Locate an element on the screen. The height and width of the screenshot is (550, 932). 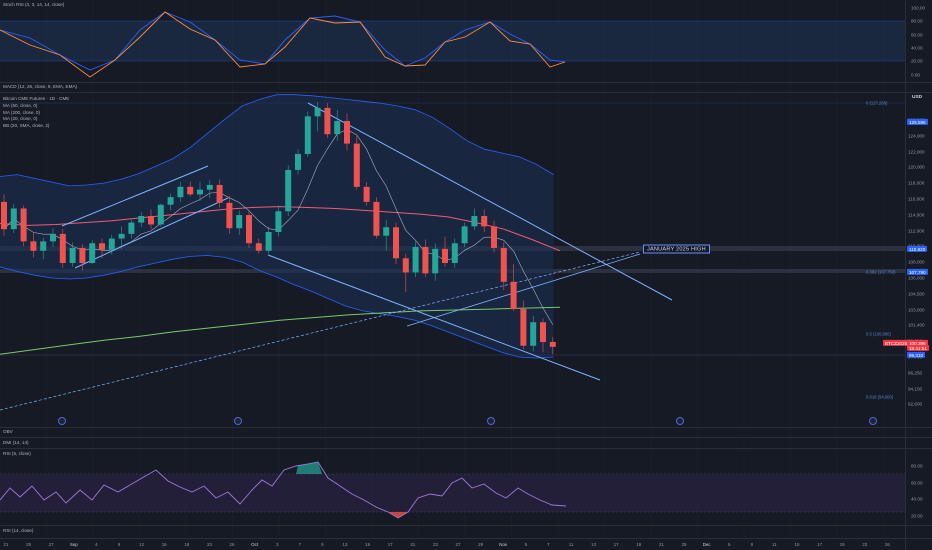
date-label: 4 is located at coordinates (96, 544).